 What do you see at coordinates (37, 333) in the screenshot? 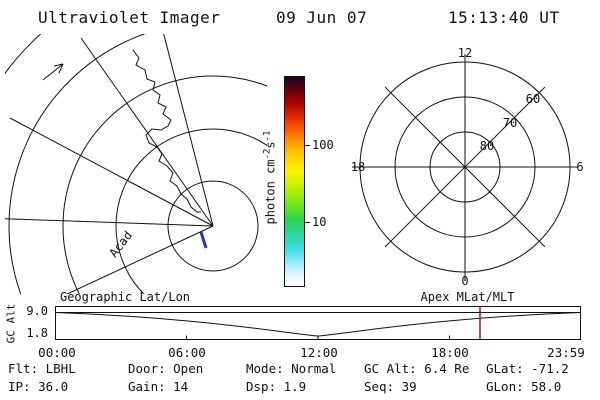
I see `gc-alt-ytick-bottom: 1.8` at bounding box center [37, 333].